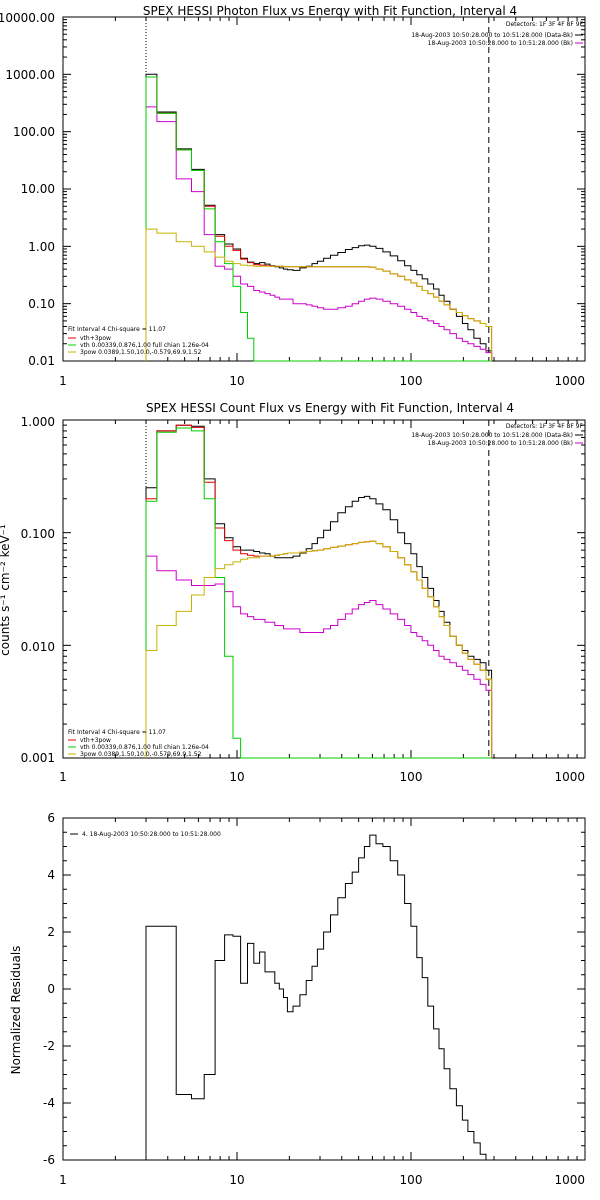 The height and width of the screenshot is (1200, 600). What do you see at coordinates (16, 1010) in the screenshot?
I see `residuals-y-axis-title: Normalized Residuals` at bounding box center [16, 1010].